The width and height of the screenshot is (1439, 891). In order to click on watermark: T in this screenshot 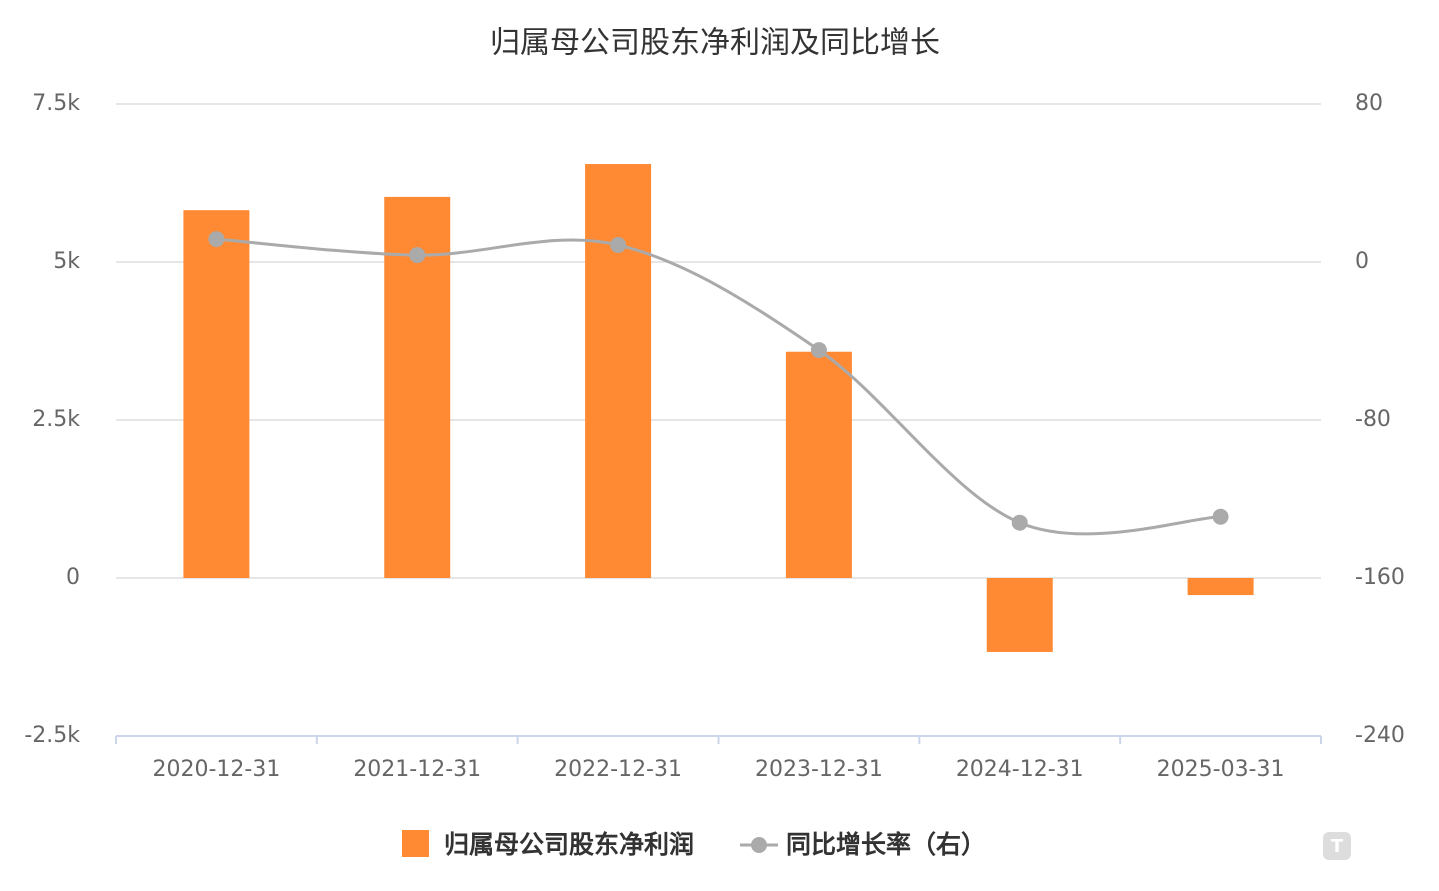, I will do `click(1337, 846)`.